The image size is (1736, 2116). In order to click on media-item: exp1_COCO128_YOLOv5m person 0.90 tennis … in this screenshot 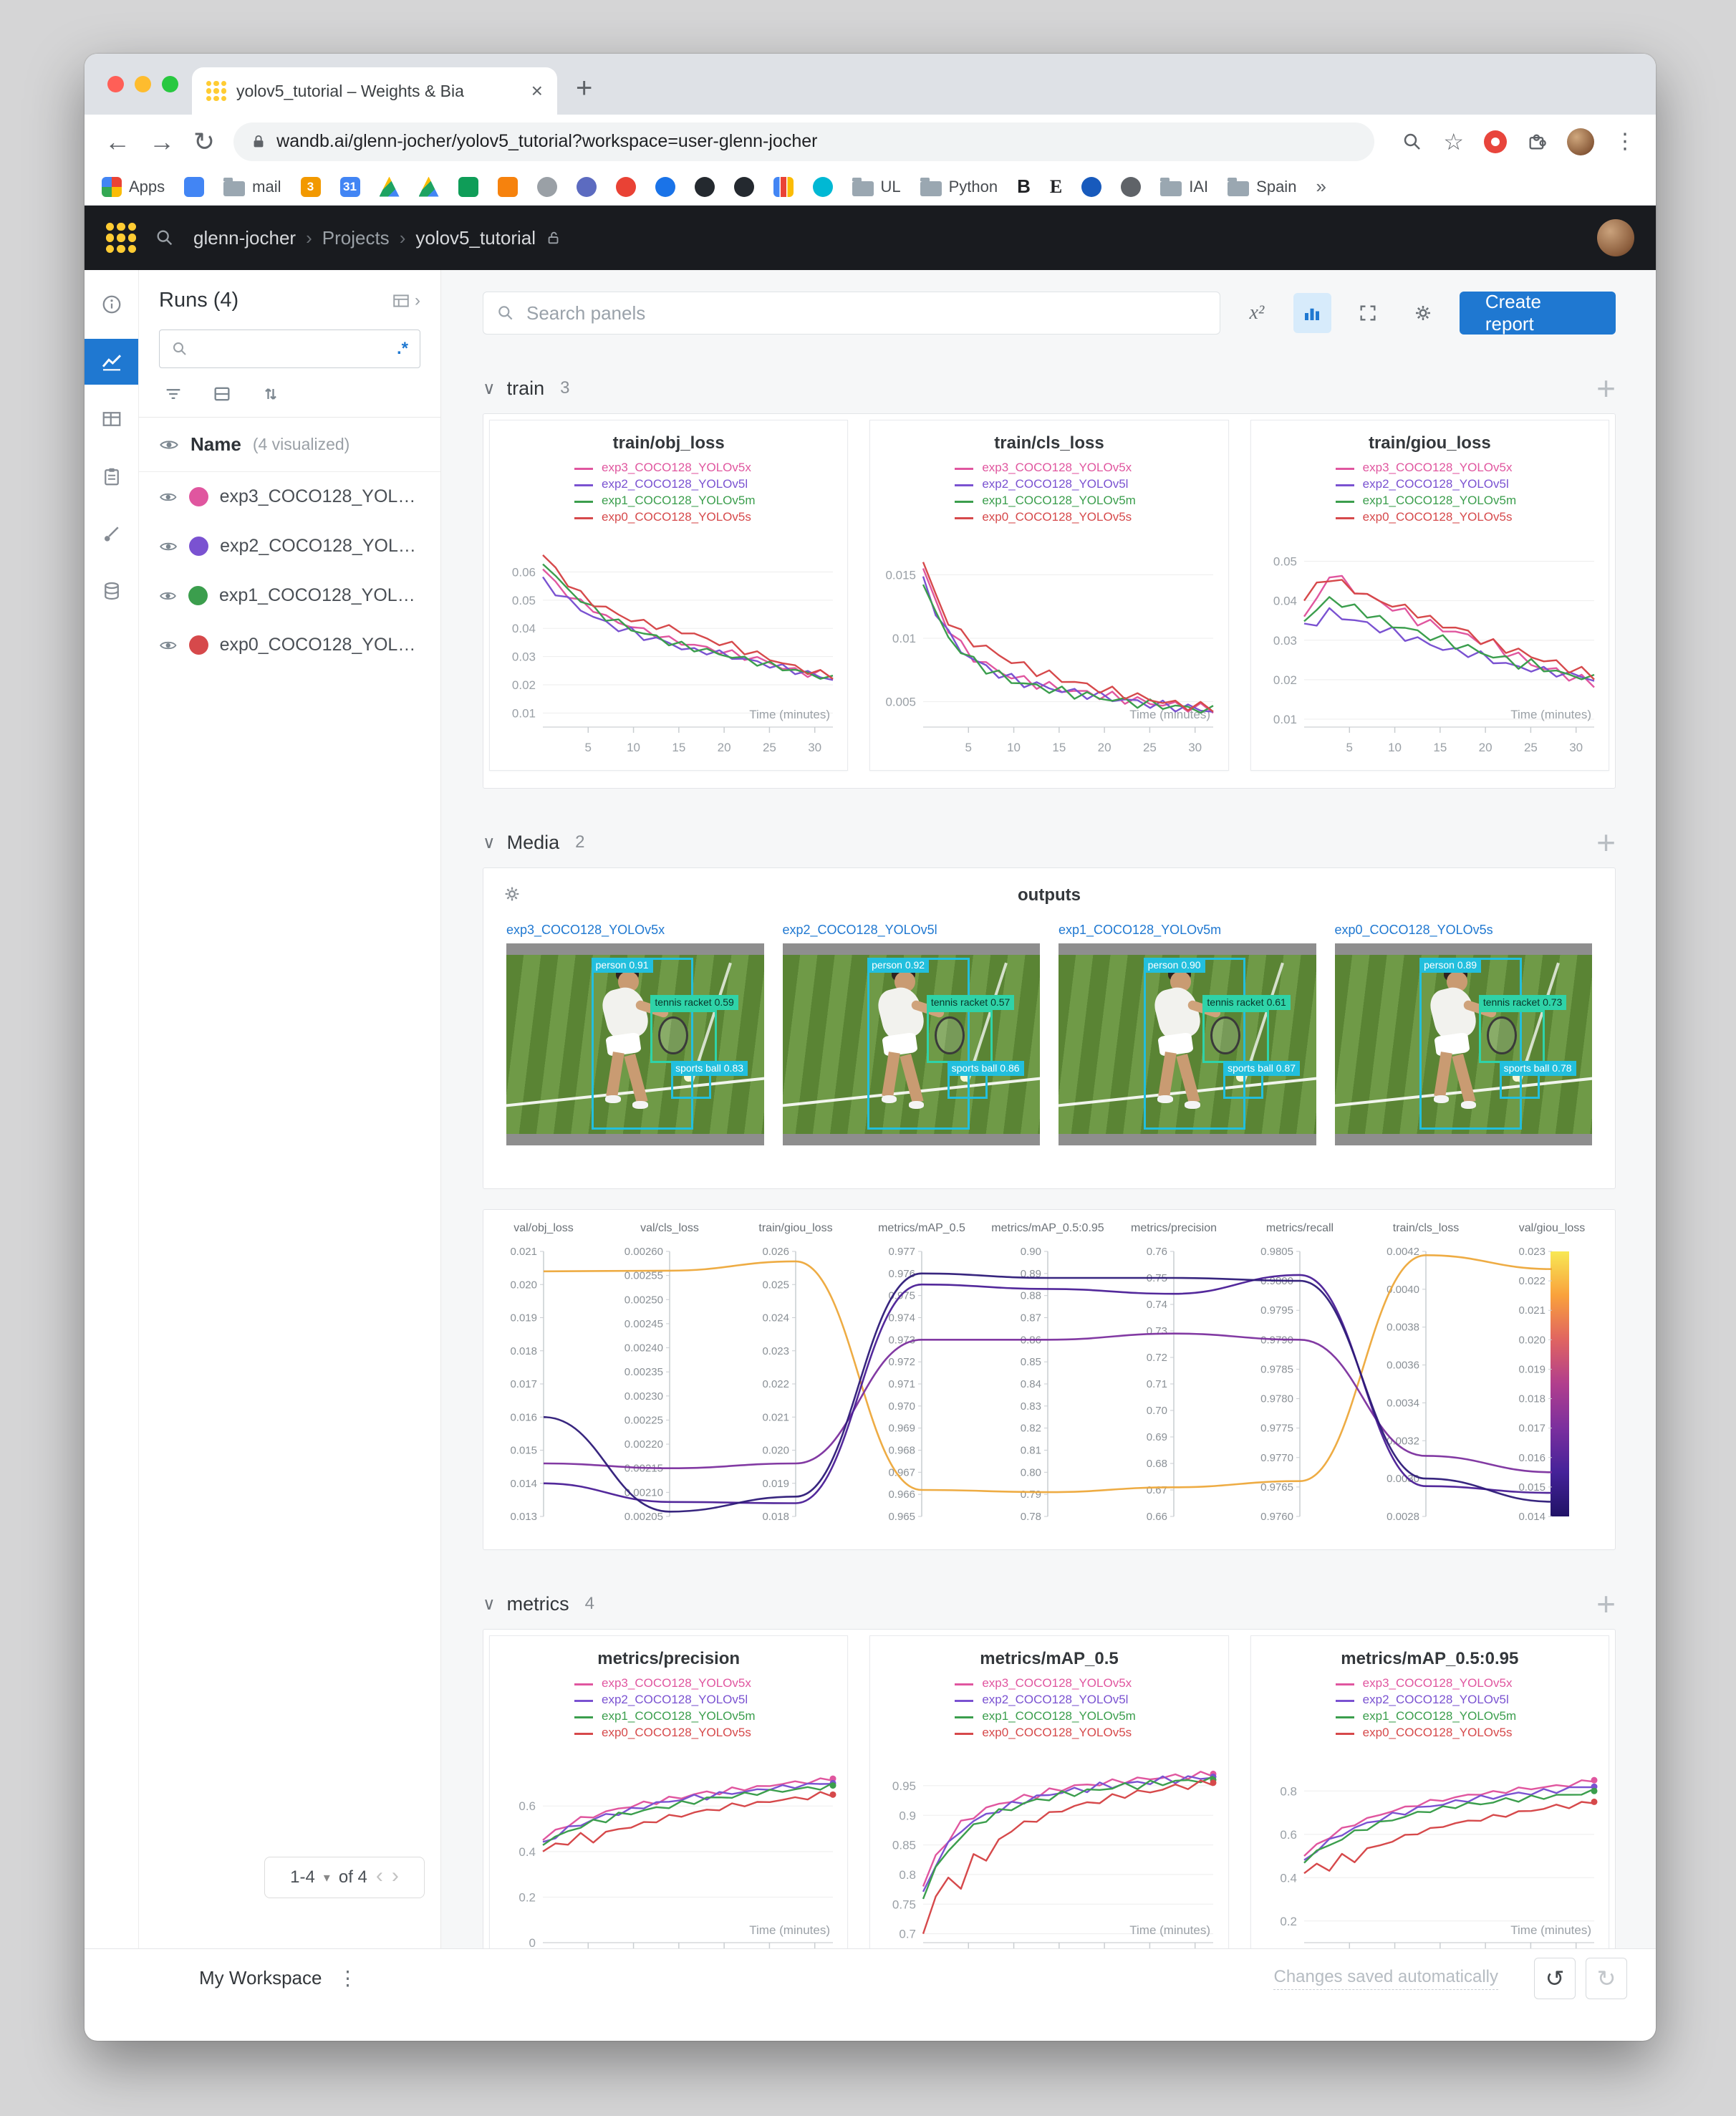, I will do `click(1188, 1034)`.